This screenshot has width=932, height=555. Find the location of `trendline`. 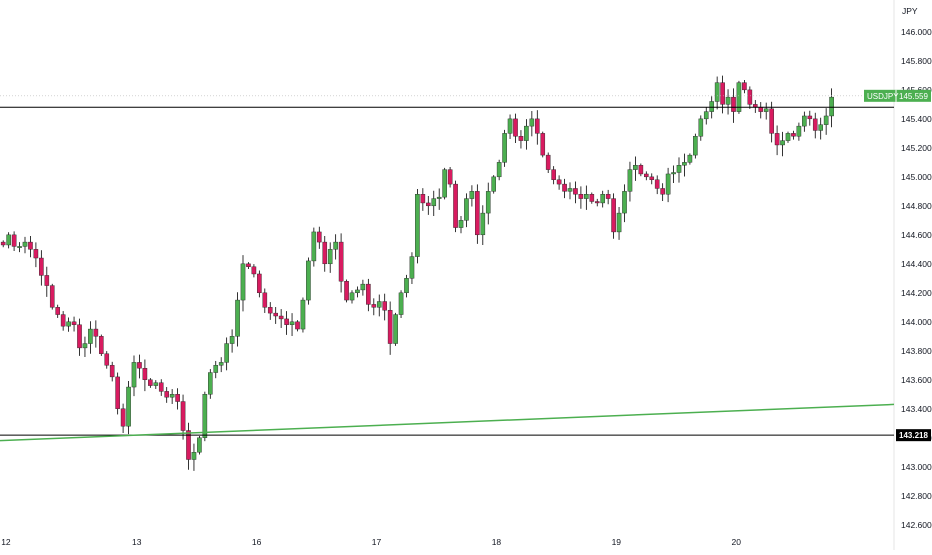

trendline is located at coordinates (447, 422).